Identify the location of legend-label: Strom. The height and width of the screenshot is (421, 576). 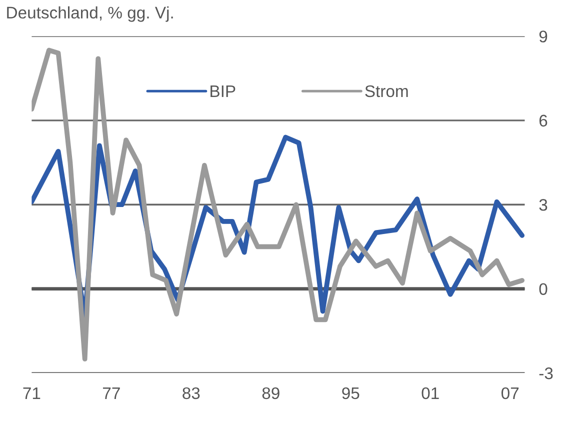
(386, 91).